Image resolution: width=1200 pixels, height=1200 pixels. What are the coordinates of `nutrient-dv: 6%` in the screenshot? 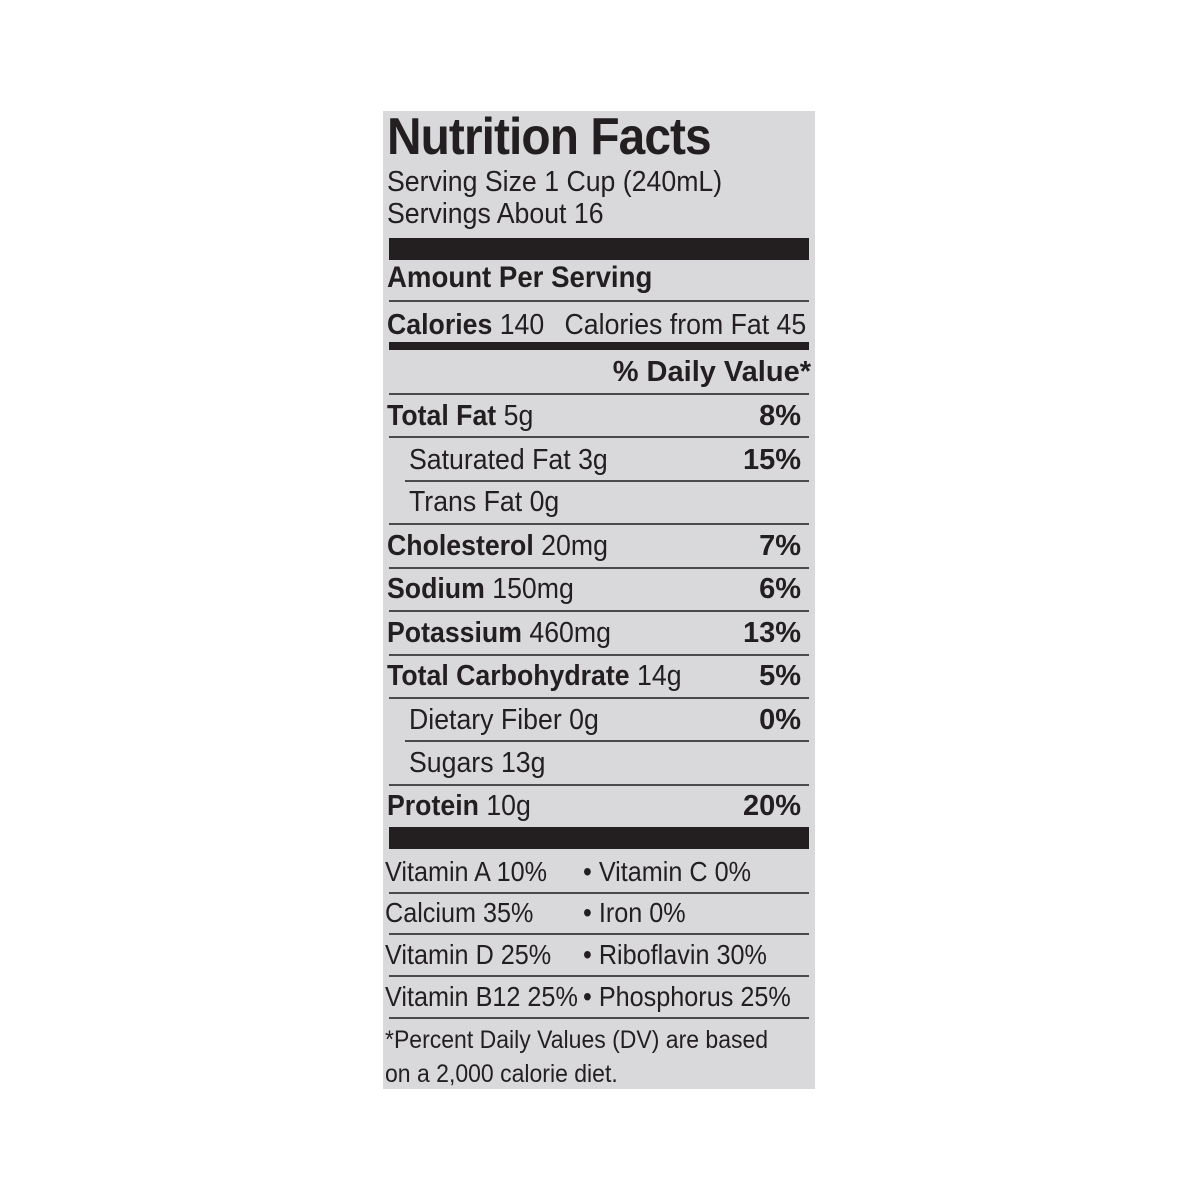 It's located at (780, 589).